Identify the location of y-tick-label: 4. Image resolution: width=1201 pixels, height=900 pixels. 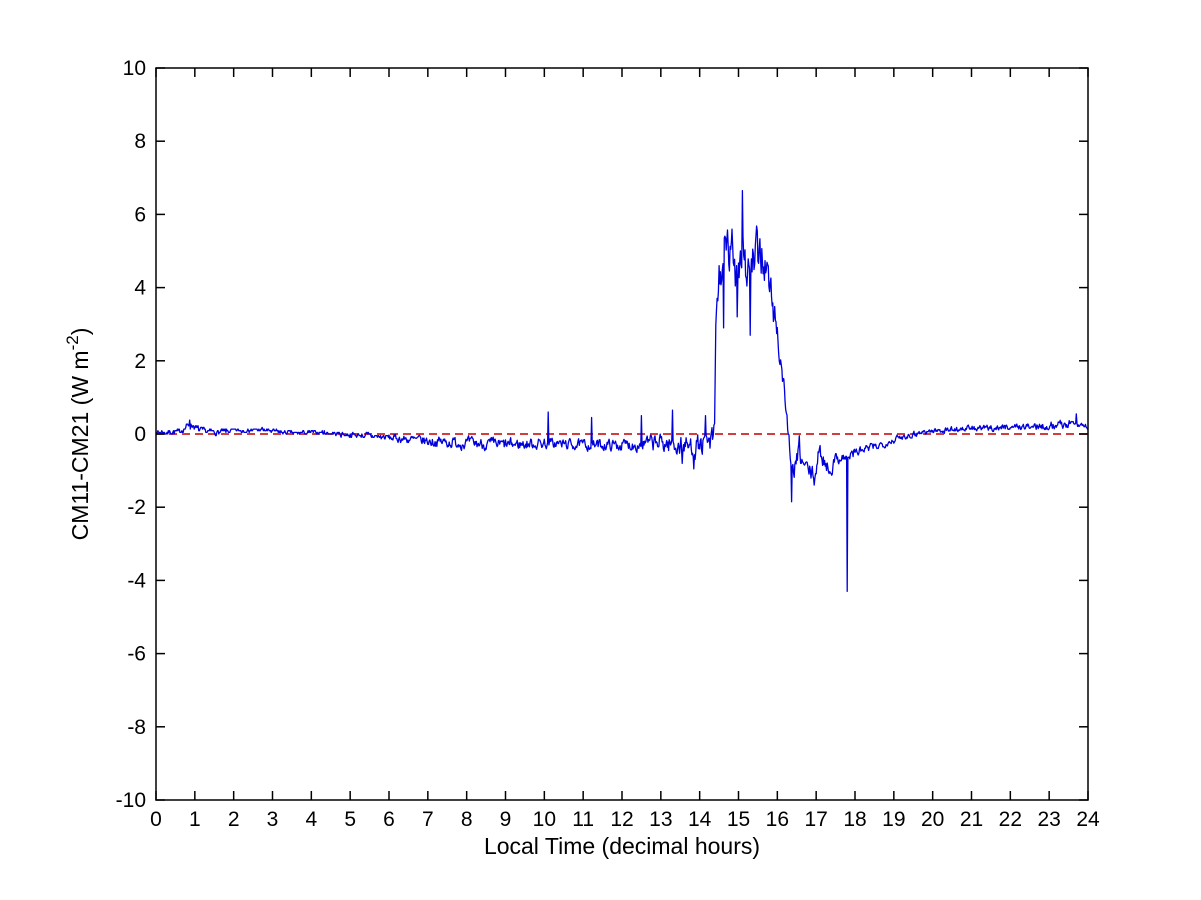
(140, 288).